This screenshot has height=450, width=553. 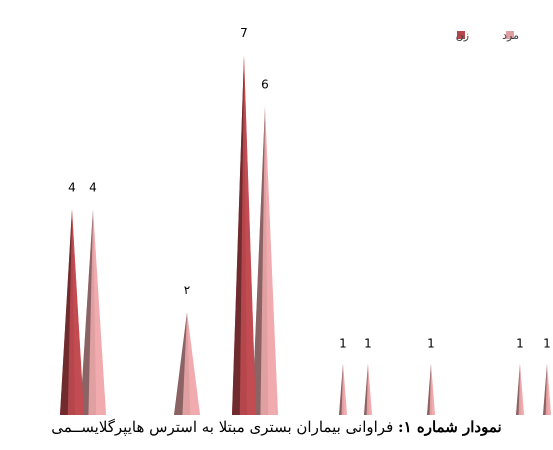 I want to click on data-label-man-3: 6, so click(x=265, y=85).